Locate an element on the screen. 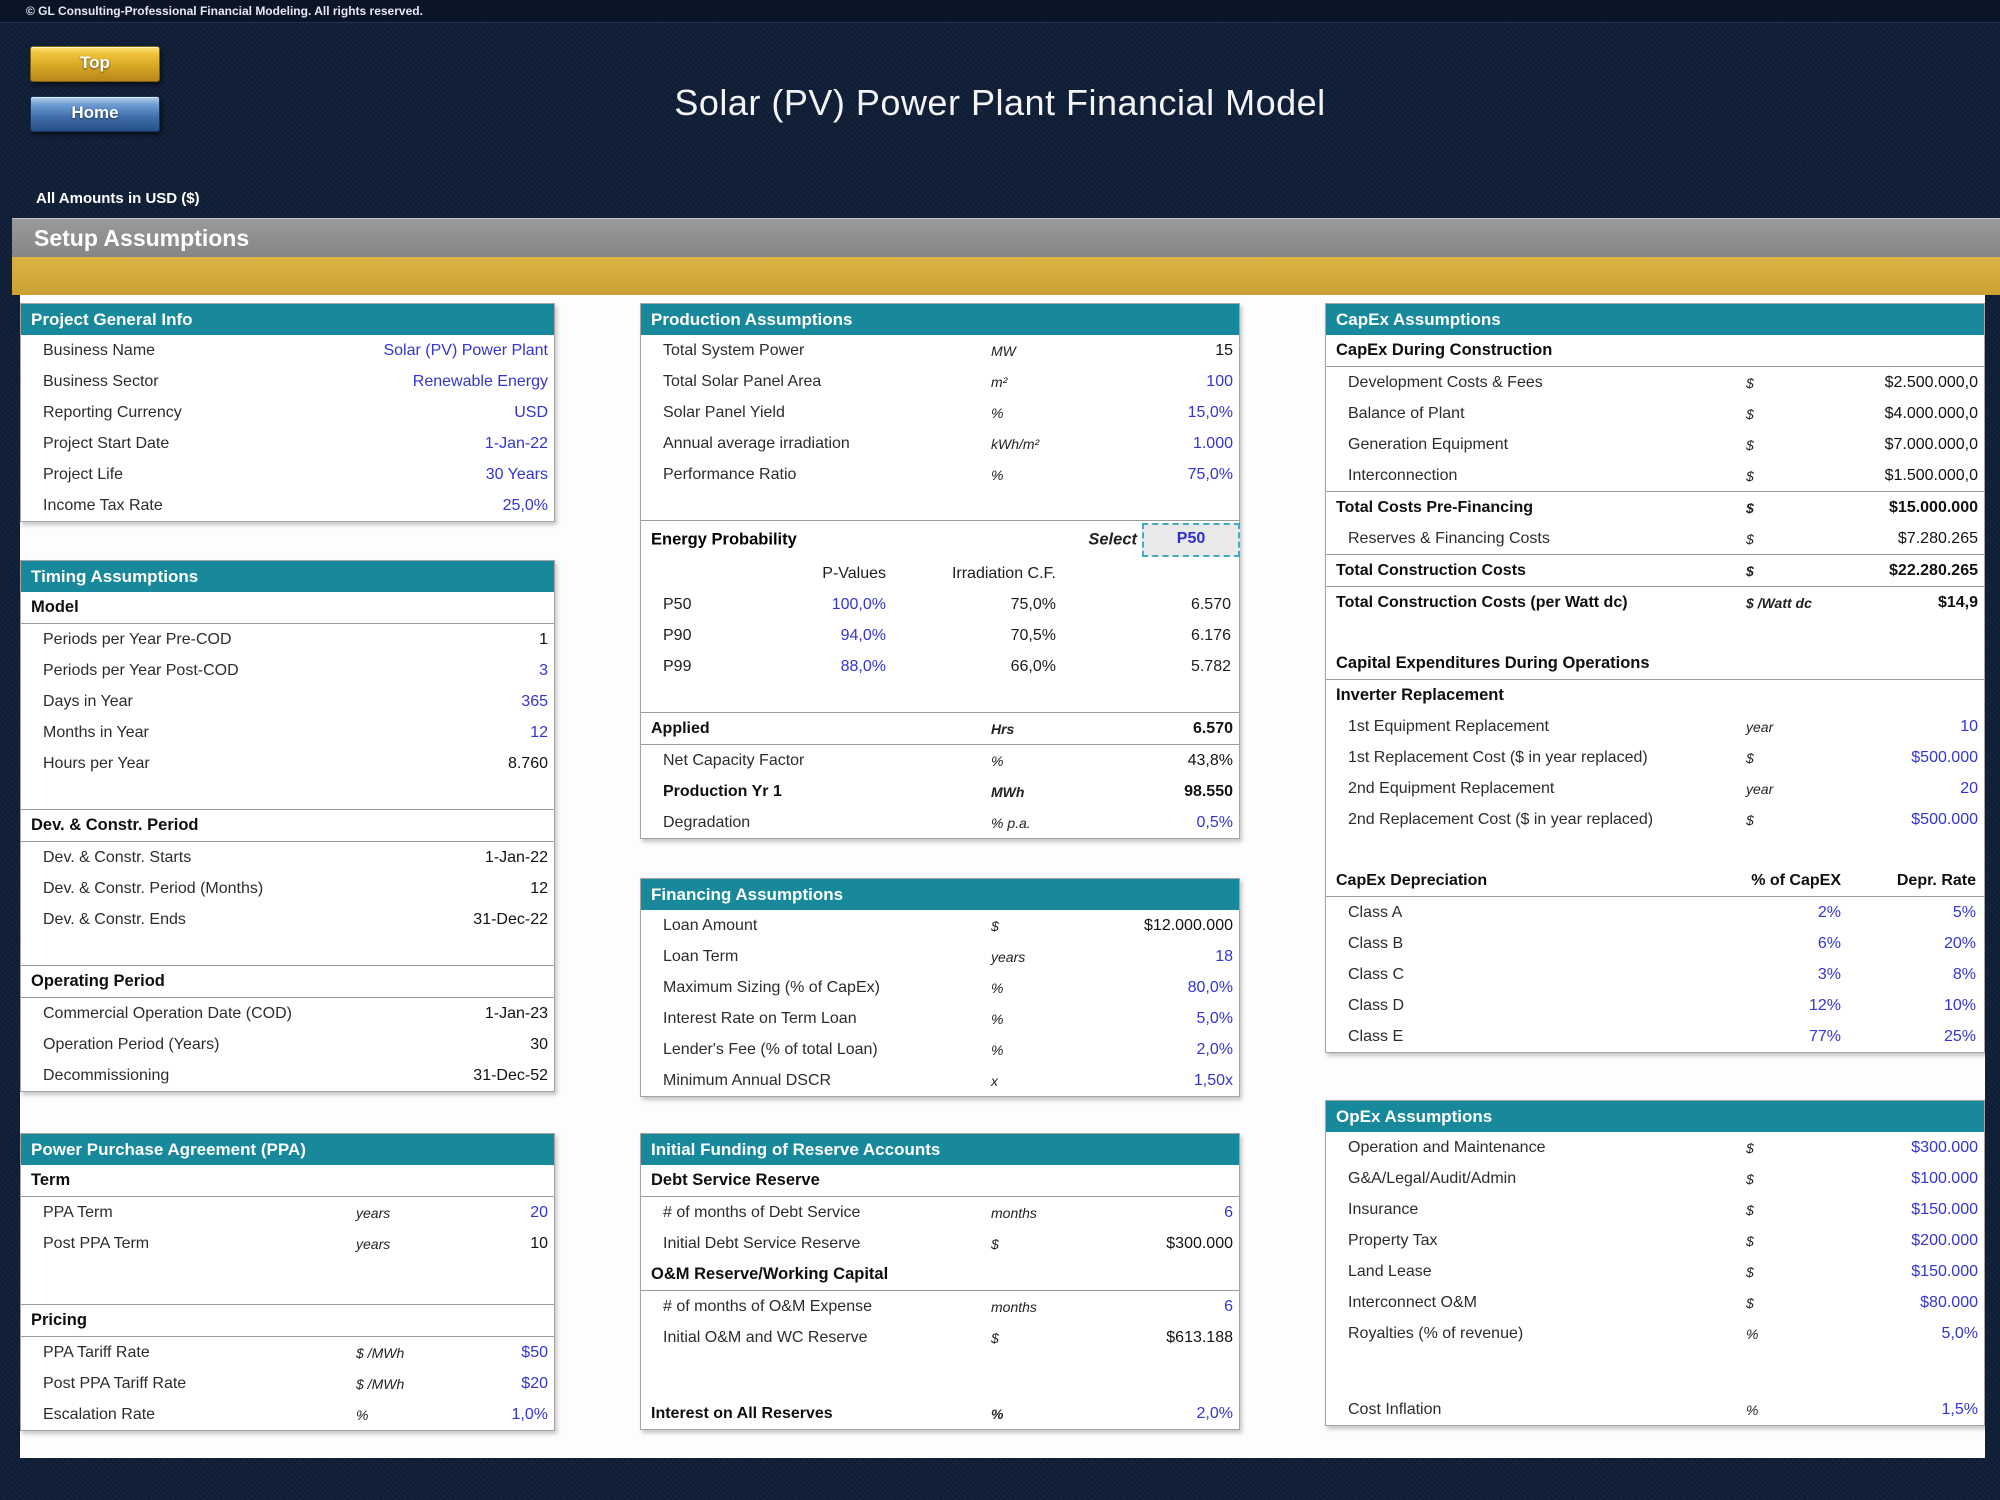  top-button: Top is located at coordinates (95, 64).